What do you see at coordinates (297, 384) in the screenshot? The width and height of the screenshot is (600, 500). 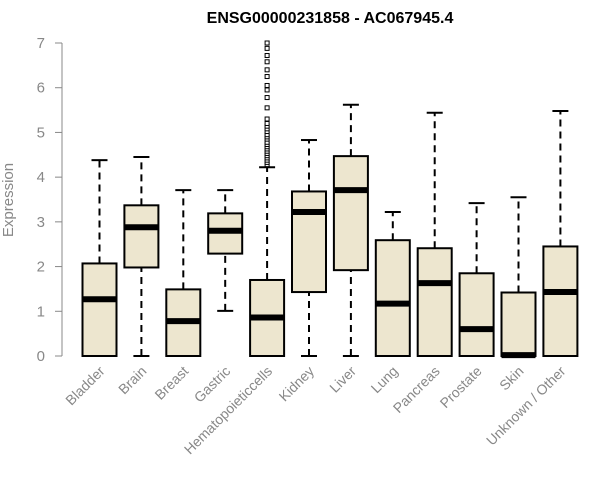 I see `x-tick-label: Kidney` at bounding box center [297, 384].